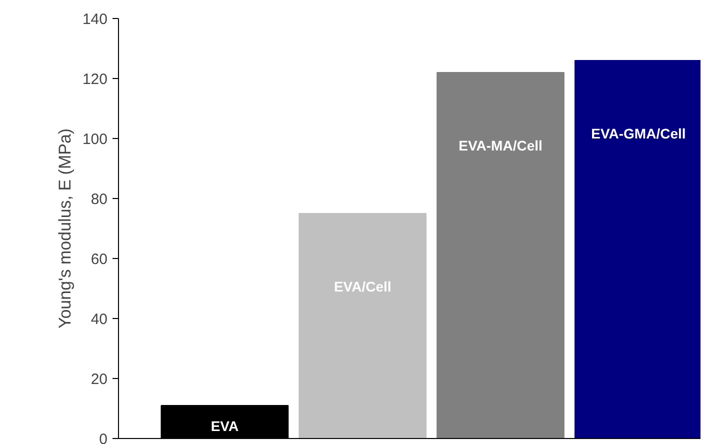  What do you see at coordinates (99, 199) in the screenshot?
I see `y-tick-label: 80` at bounding box center [99, 199].